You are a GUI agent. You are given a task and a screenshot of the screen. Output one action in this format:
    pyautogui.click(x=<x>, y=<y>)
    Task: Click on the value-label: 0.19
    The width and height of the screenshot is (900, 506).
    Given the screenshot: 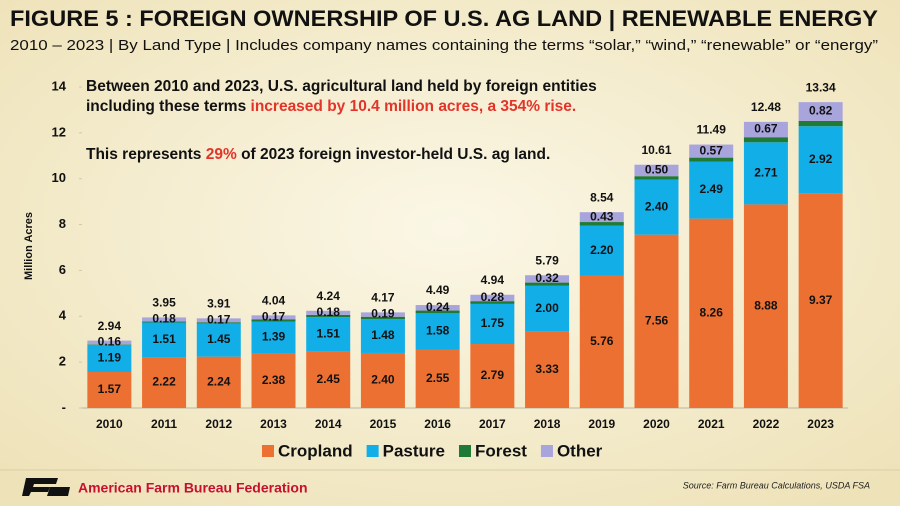 What is the action you would take?
    pyautogui.click(x=383, y=314)
    